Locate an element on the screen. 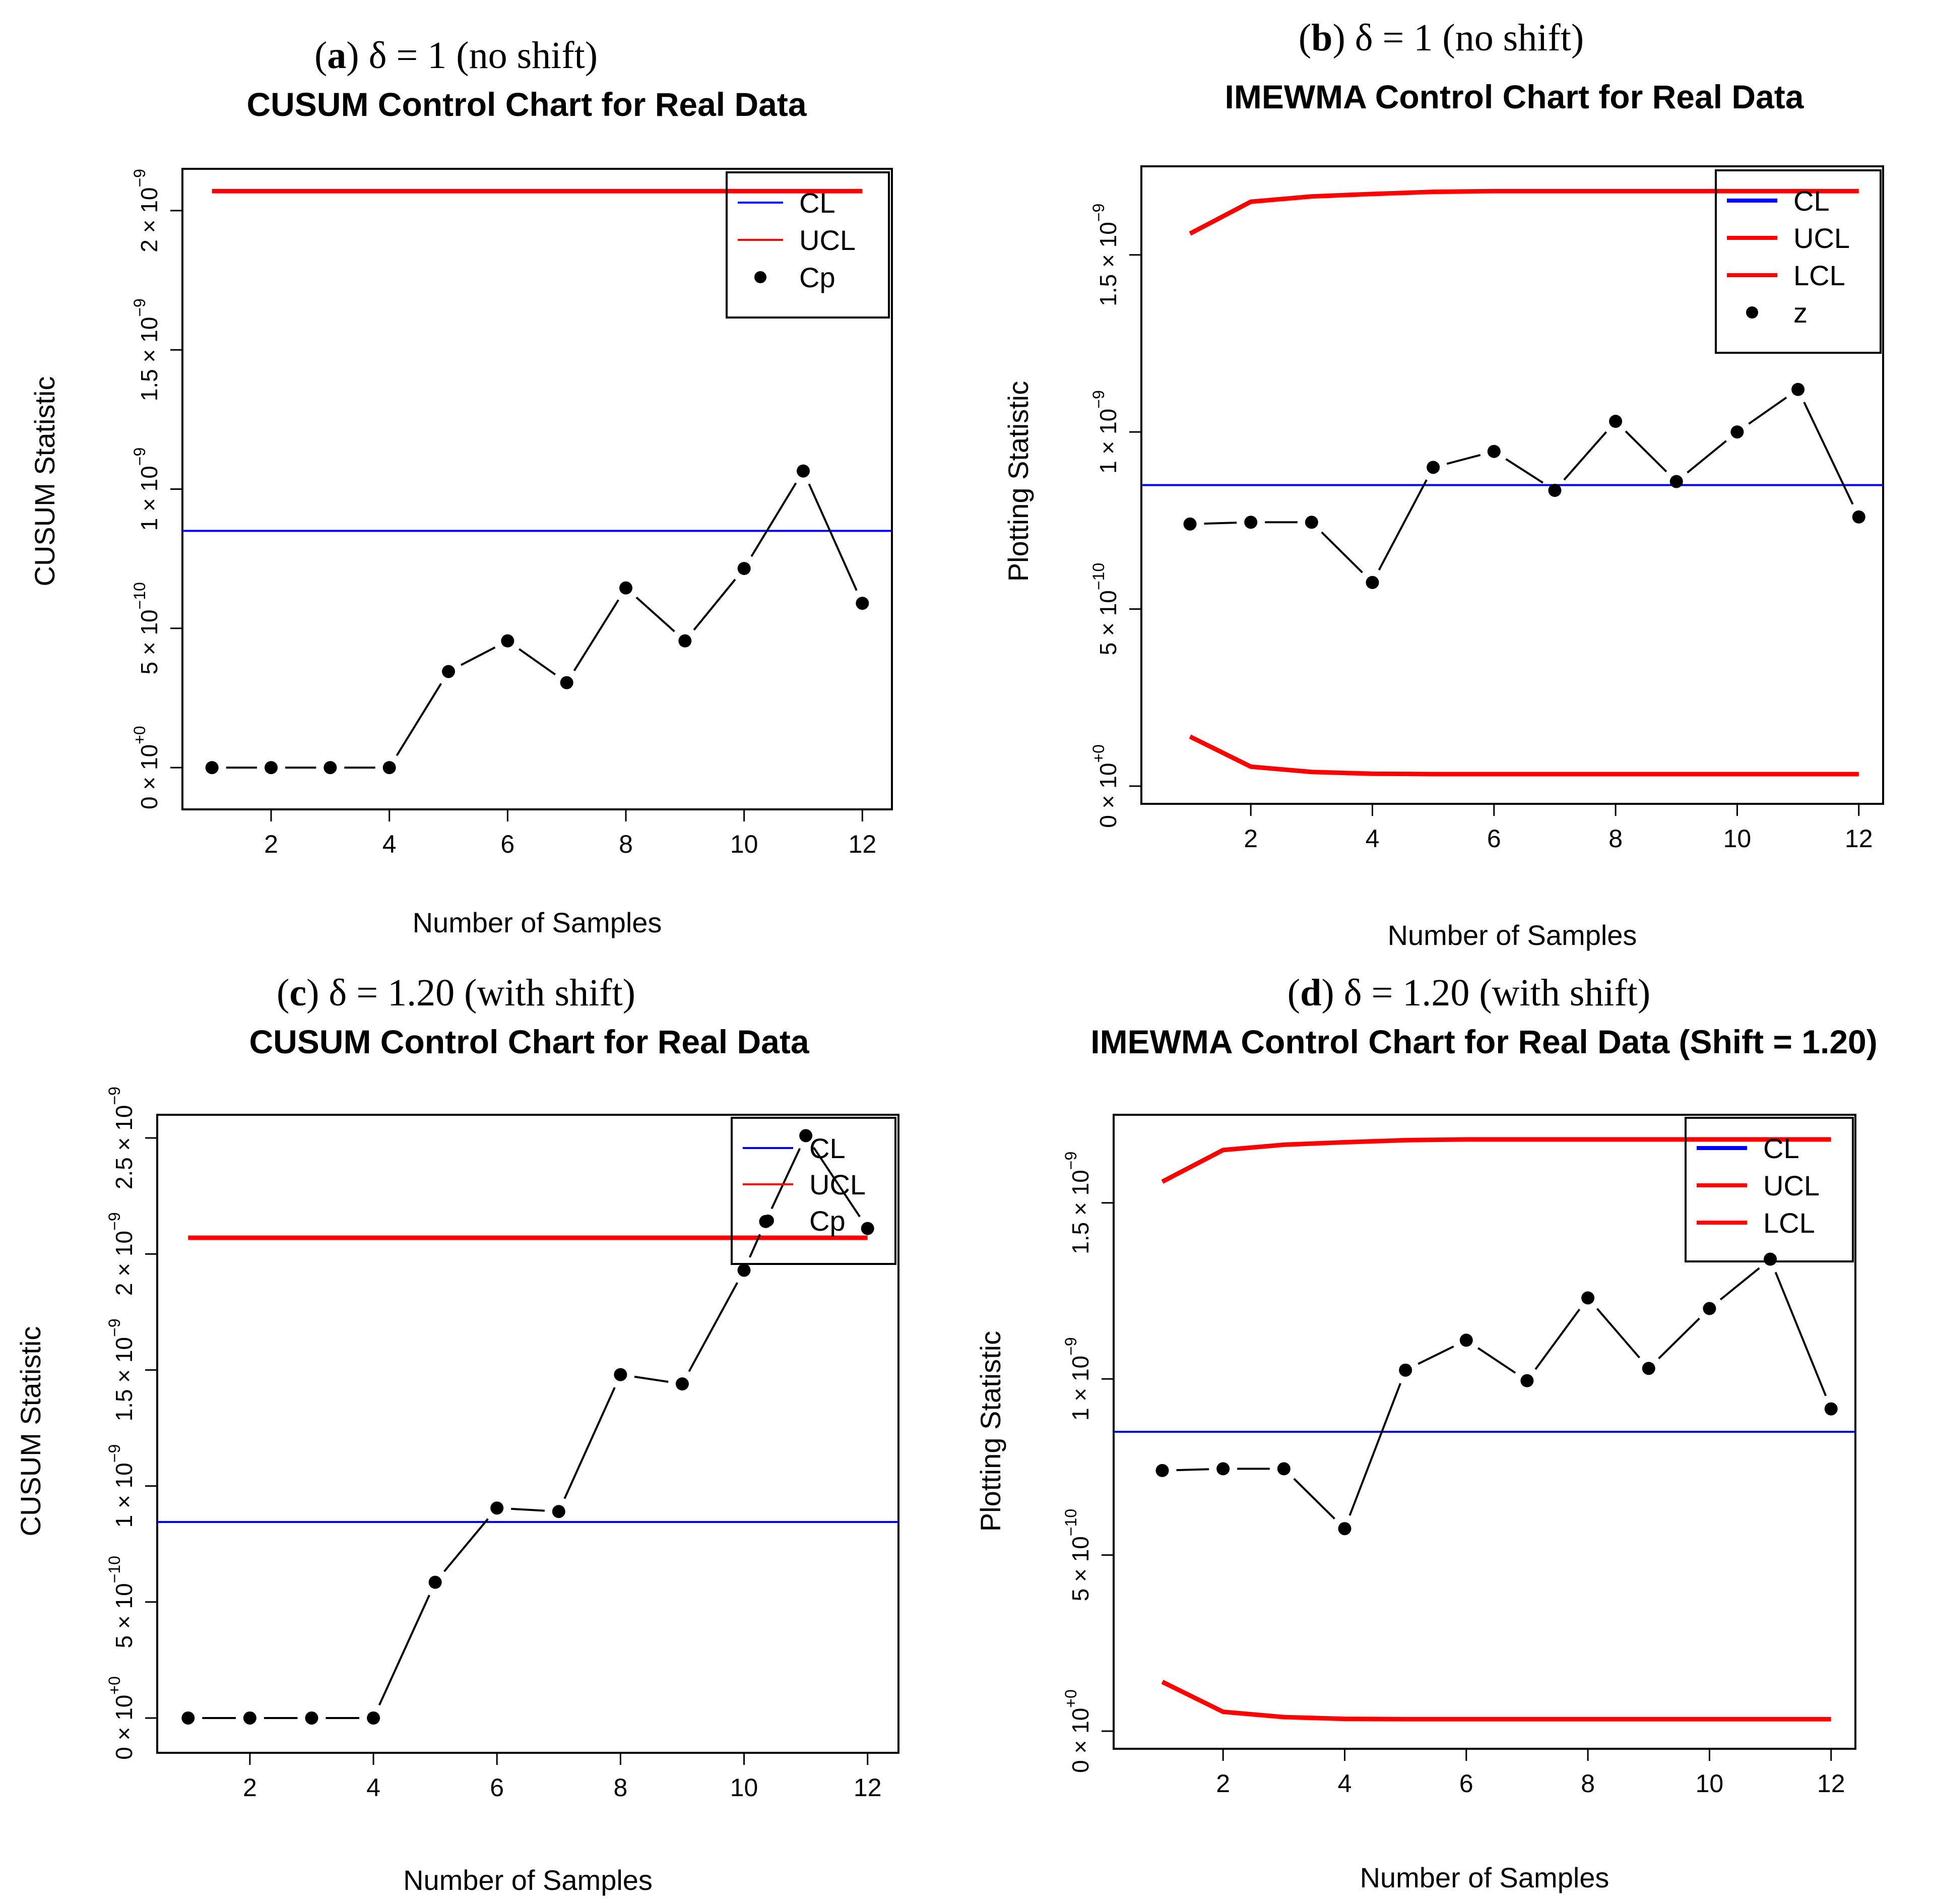 The height and width of the screenshot is (1904, 1933). legend-swatch-z is located at coordinates (1752, 312).